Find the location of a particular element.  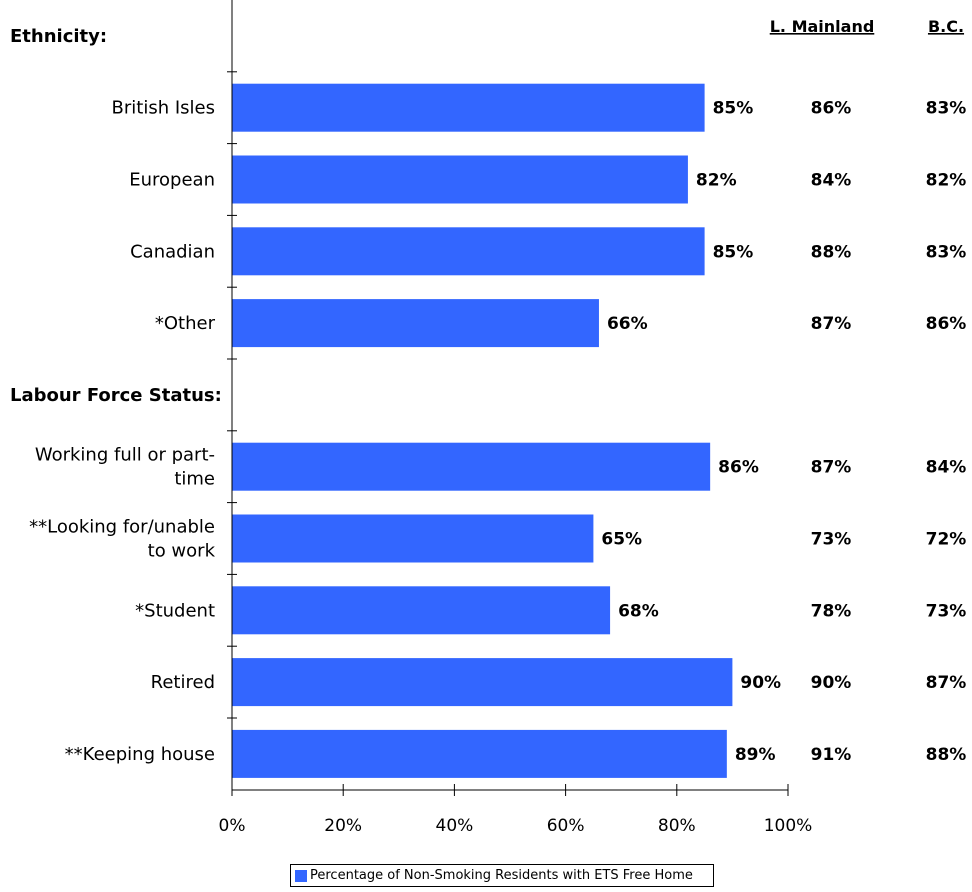

category-label-line: Retired is located at coordinates (183, 682).